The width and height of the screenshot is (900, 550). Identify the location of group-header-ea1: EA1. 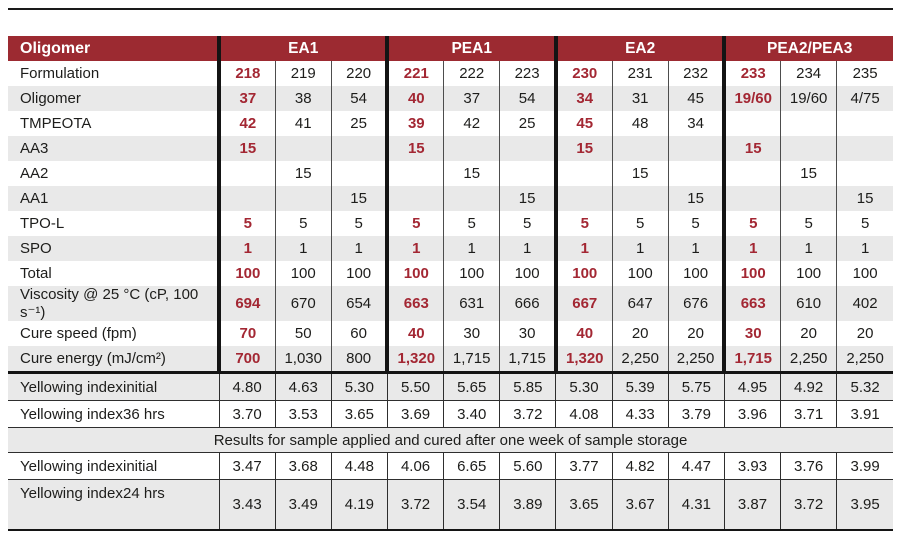
(302, 48).